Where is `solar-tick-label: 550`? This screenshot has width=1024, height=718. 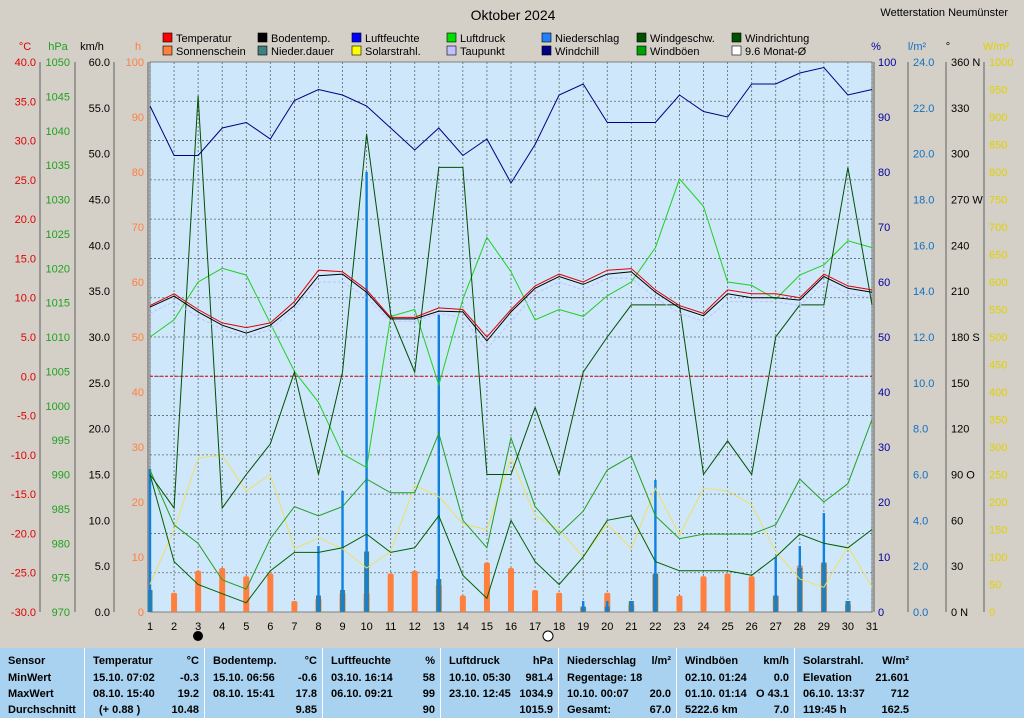
solar-tick-label: 550 is located at coordinates (998, 311).